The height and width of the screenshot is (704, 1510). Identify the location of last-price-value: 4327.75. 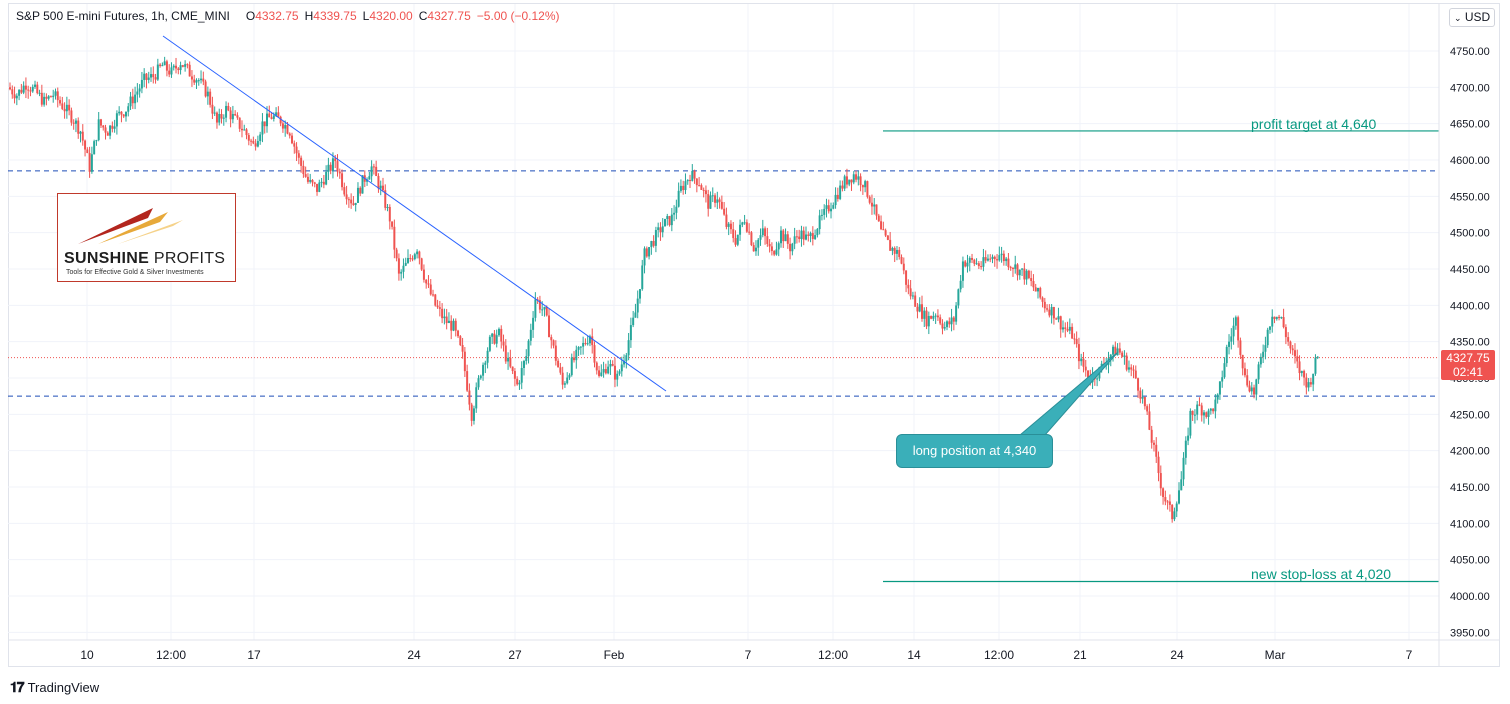
(1468, 358).